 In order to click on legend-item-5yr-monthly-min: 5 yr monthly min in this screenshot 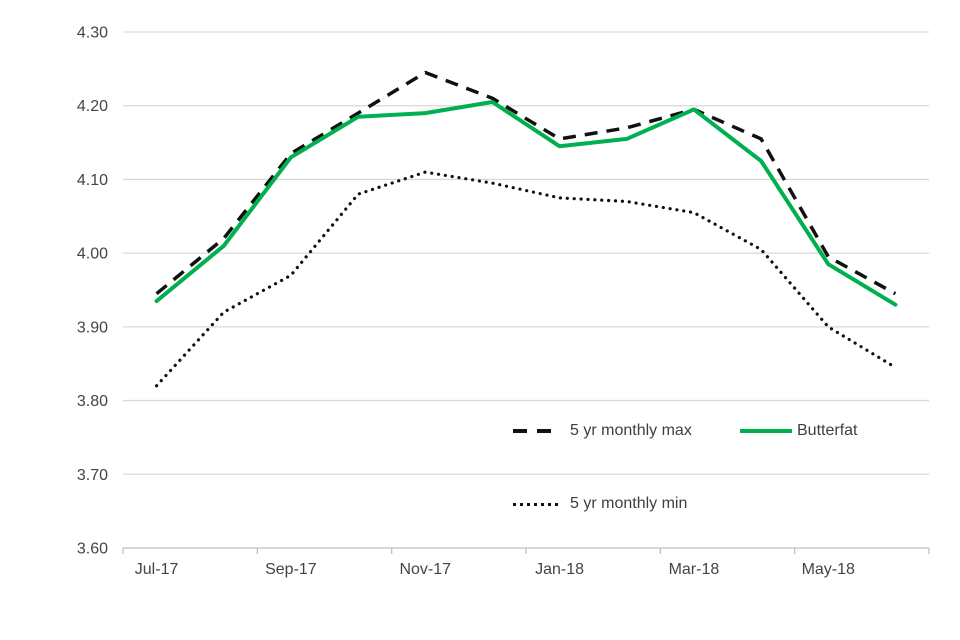, I will do `click(600, 504)`.